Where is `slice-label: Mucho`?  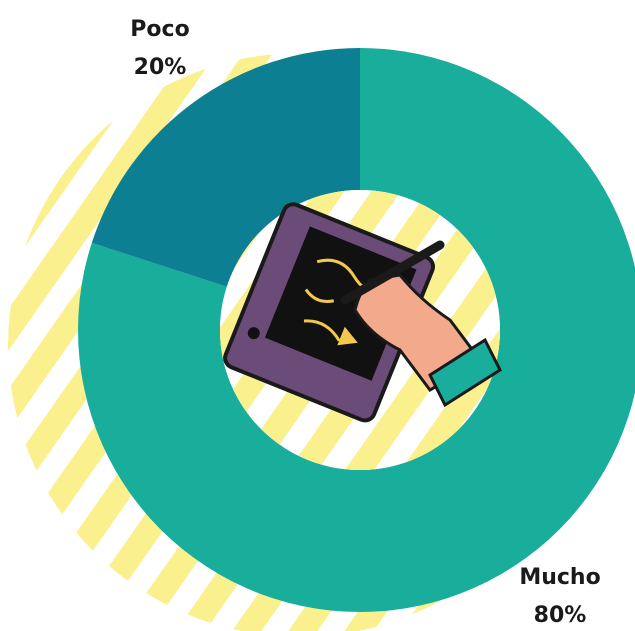
slice-label: Mucho is located at coordinates (559, 577).